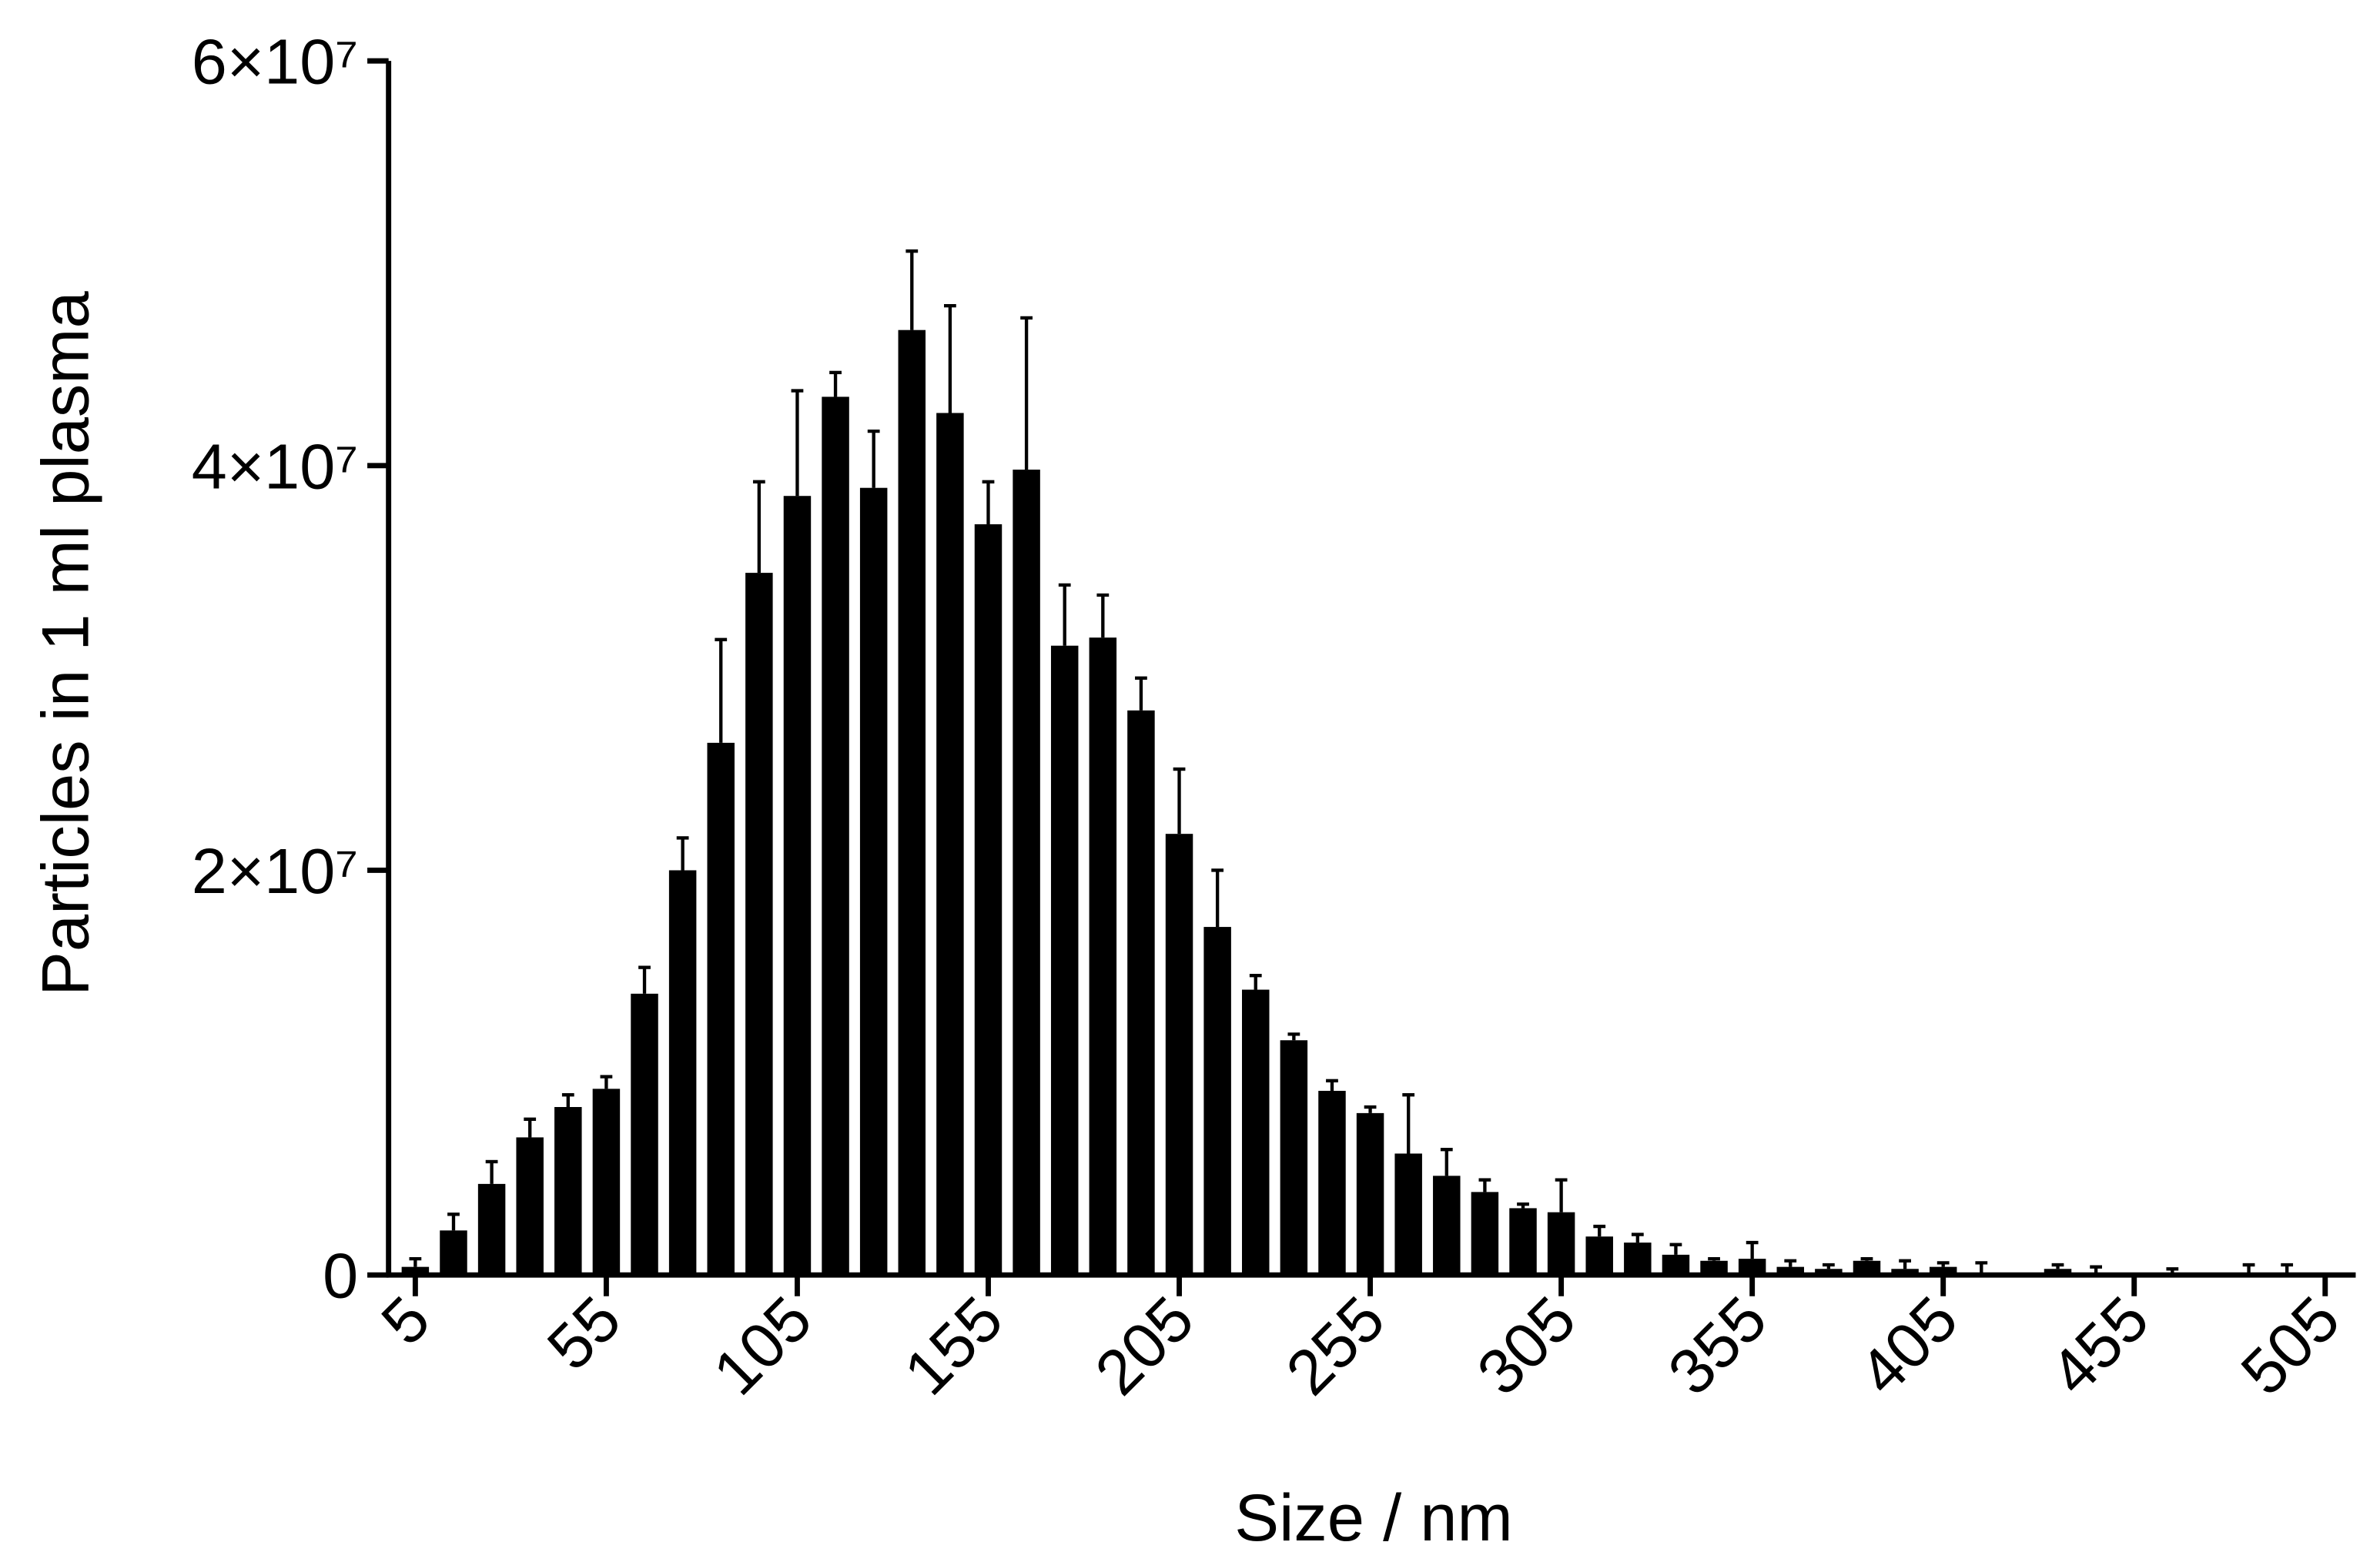  Describe the element at coordinates (1526, 1345) in the screenshot. I see `x-tick-label: 305` at that location.